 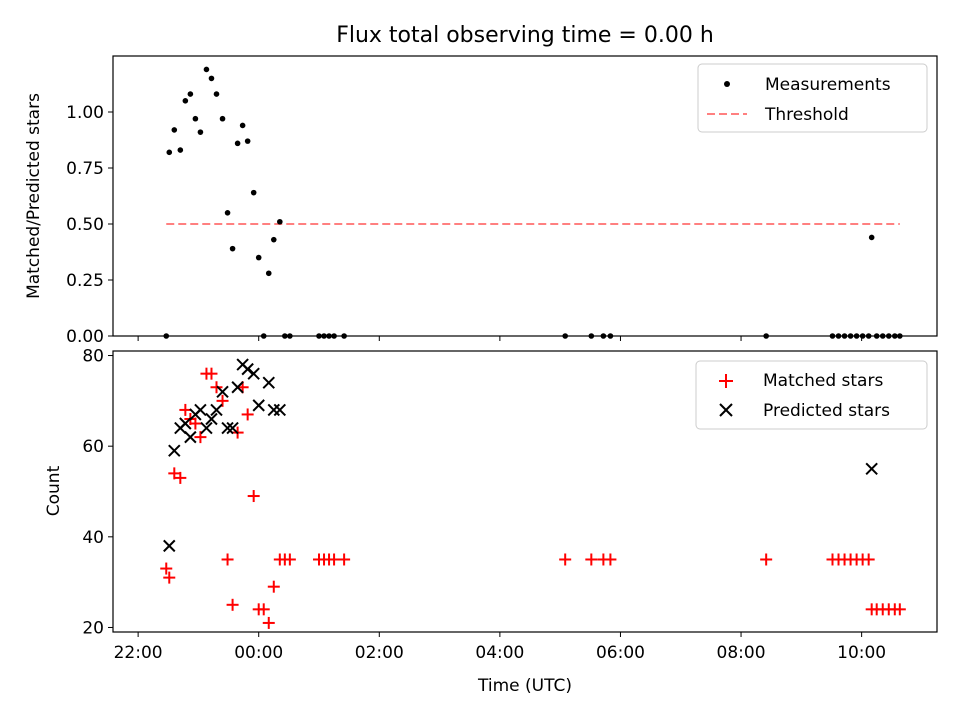 I want to click on bottom-xtick-label: 22:00, so click(x=138, y=653).